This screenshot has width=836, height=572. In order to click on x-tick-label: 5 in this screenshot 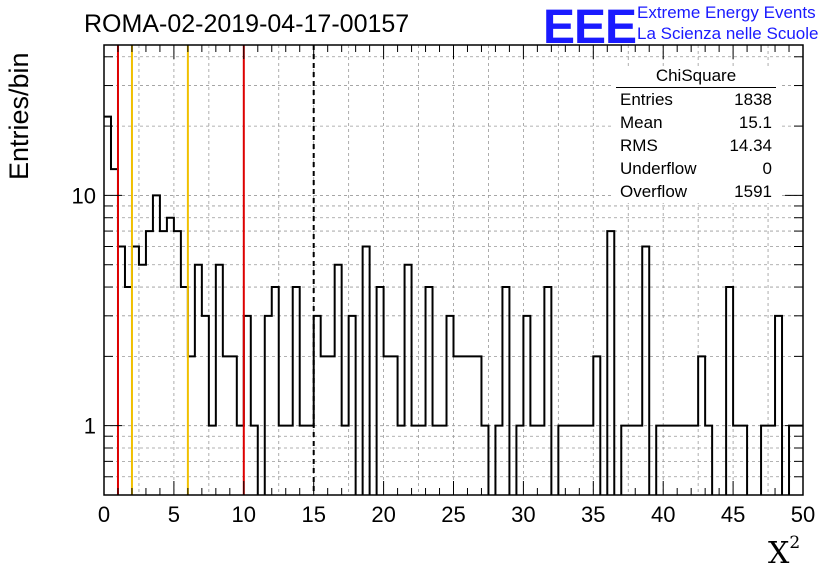, I will do `click(174, 514)`.